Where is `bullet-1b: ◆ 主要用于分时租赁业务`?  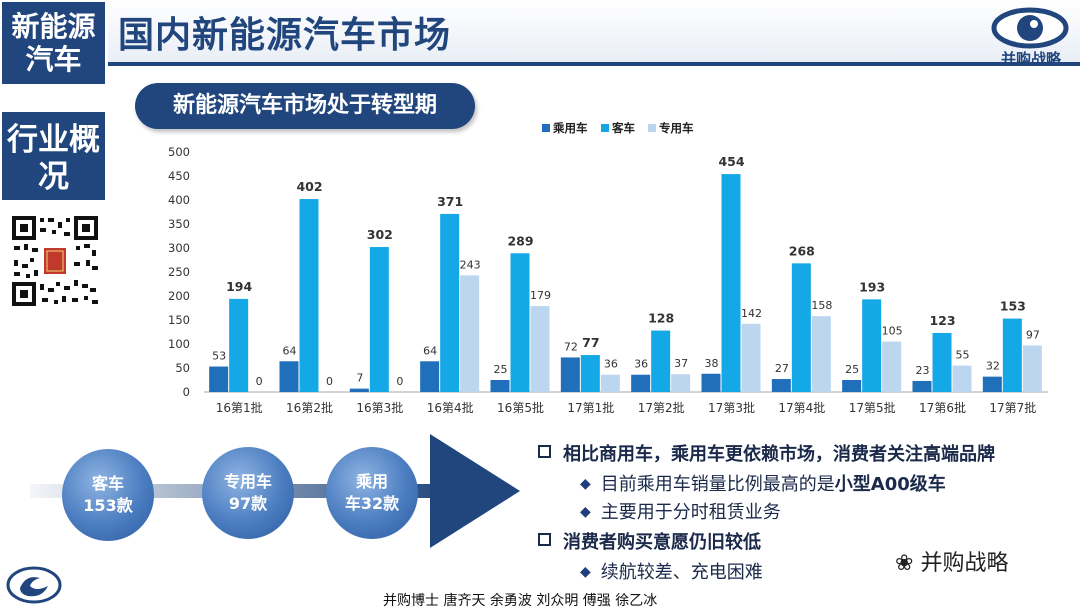
bullet-1b: ◆ 主要用于分时租赁业务 is located at coordinates (680, 511).